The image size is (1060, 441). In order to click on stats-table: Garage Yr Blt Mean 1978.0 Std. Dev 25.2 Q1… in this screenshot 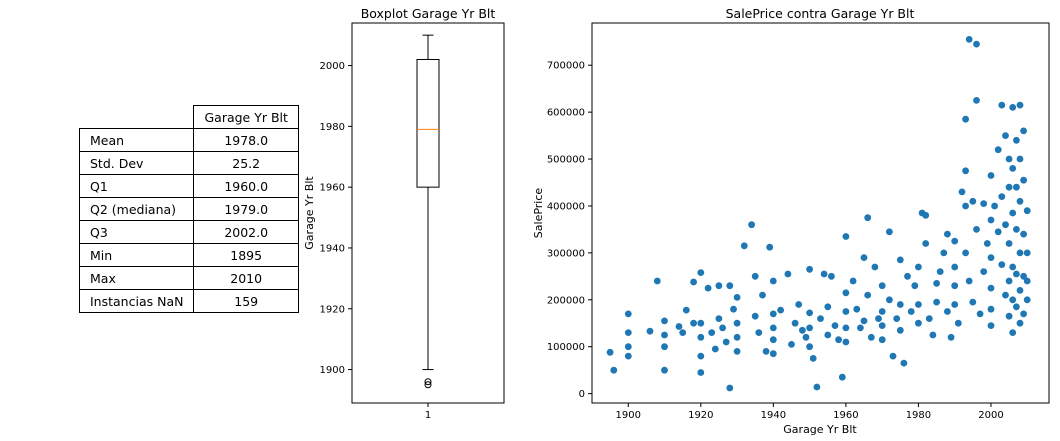, I will do `click(188, 209)`.